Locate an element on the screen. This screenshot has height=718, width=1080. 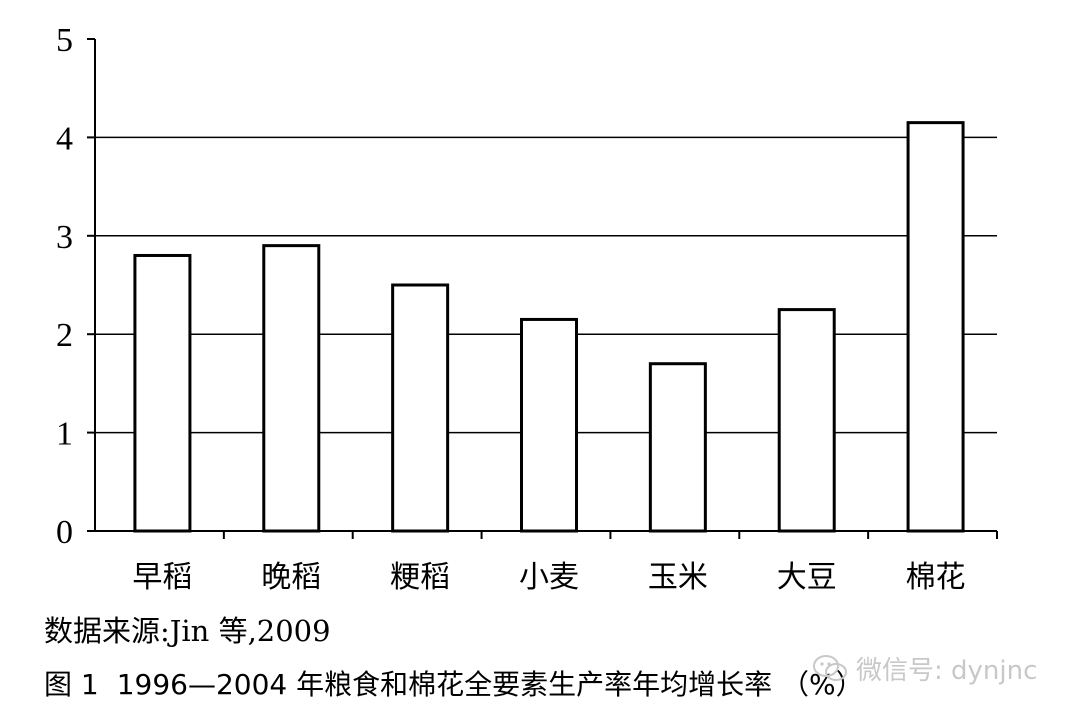
y-tick-label: 4 is located at coordinates (64, 138).